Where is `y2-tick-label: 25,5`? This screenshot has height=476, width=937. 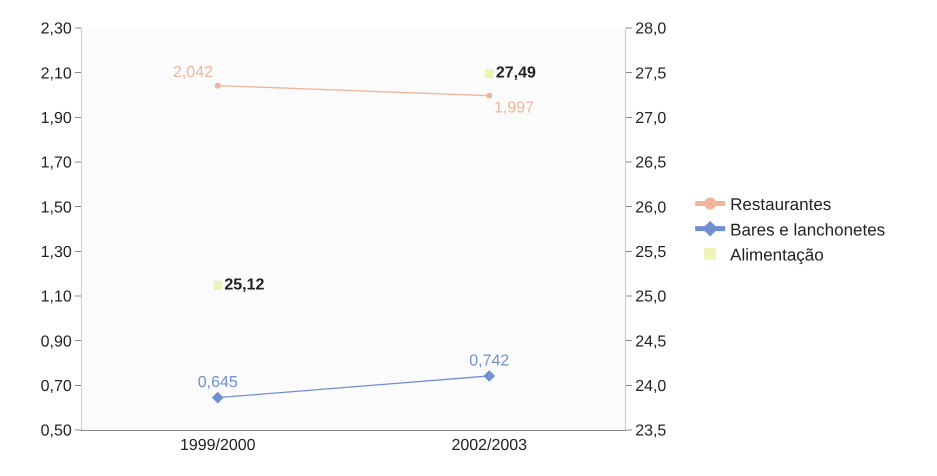
y2-tick-label: 25,5 is located at coordinates (650, 252).